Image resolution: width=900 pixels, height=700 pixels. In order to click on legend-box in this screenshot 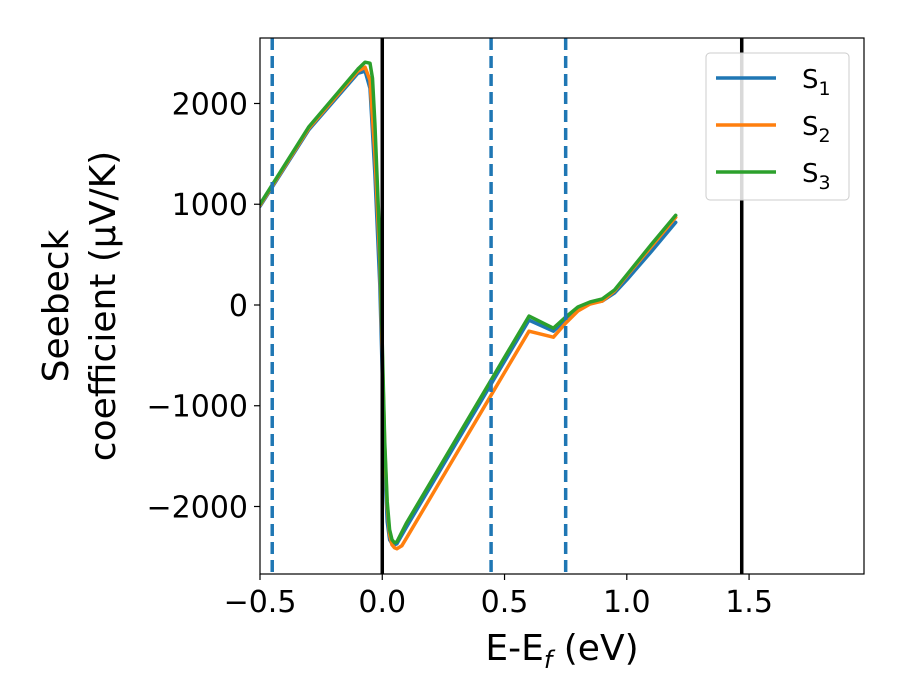, I will do `click(777, 126)`.